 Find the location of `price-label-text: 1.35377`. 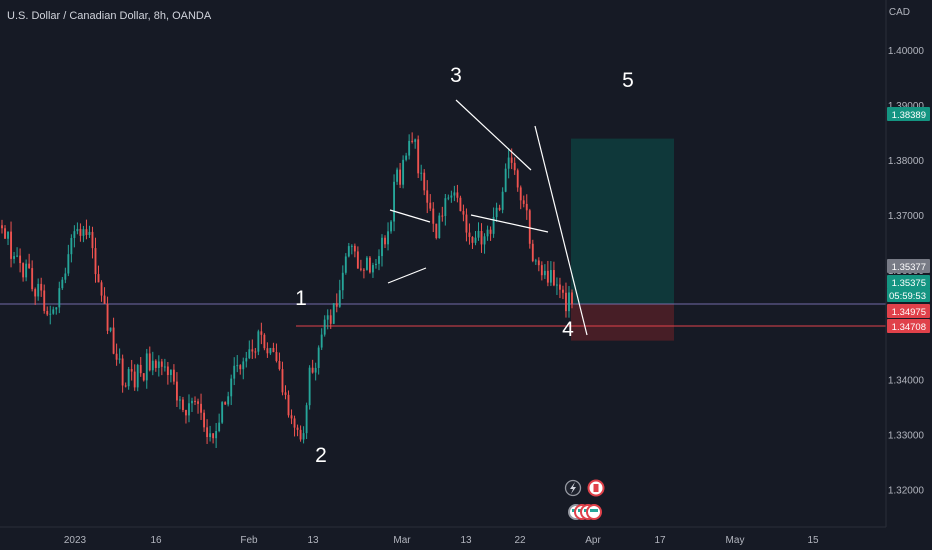

price-label-text: 1.35377 is located at coordinates (909, 267).